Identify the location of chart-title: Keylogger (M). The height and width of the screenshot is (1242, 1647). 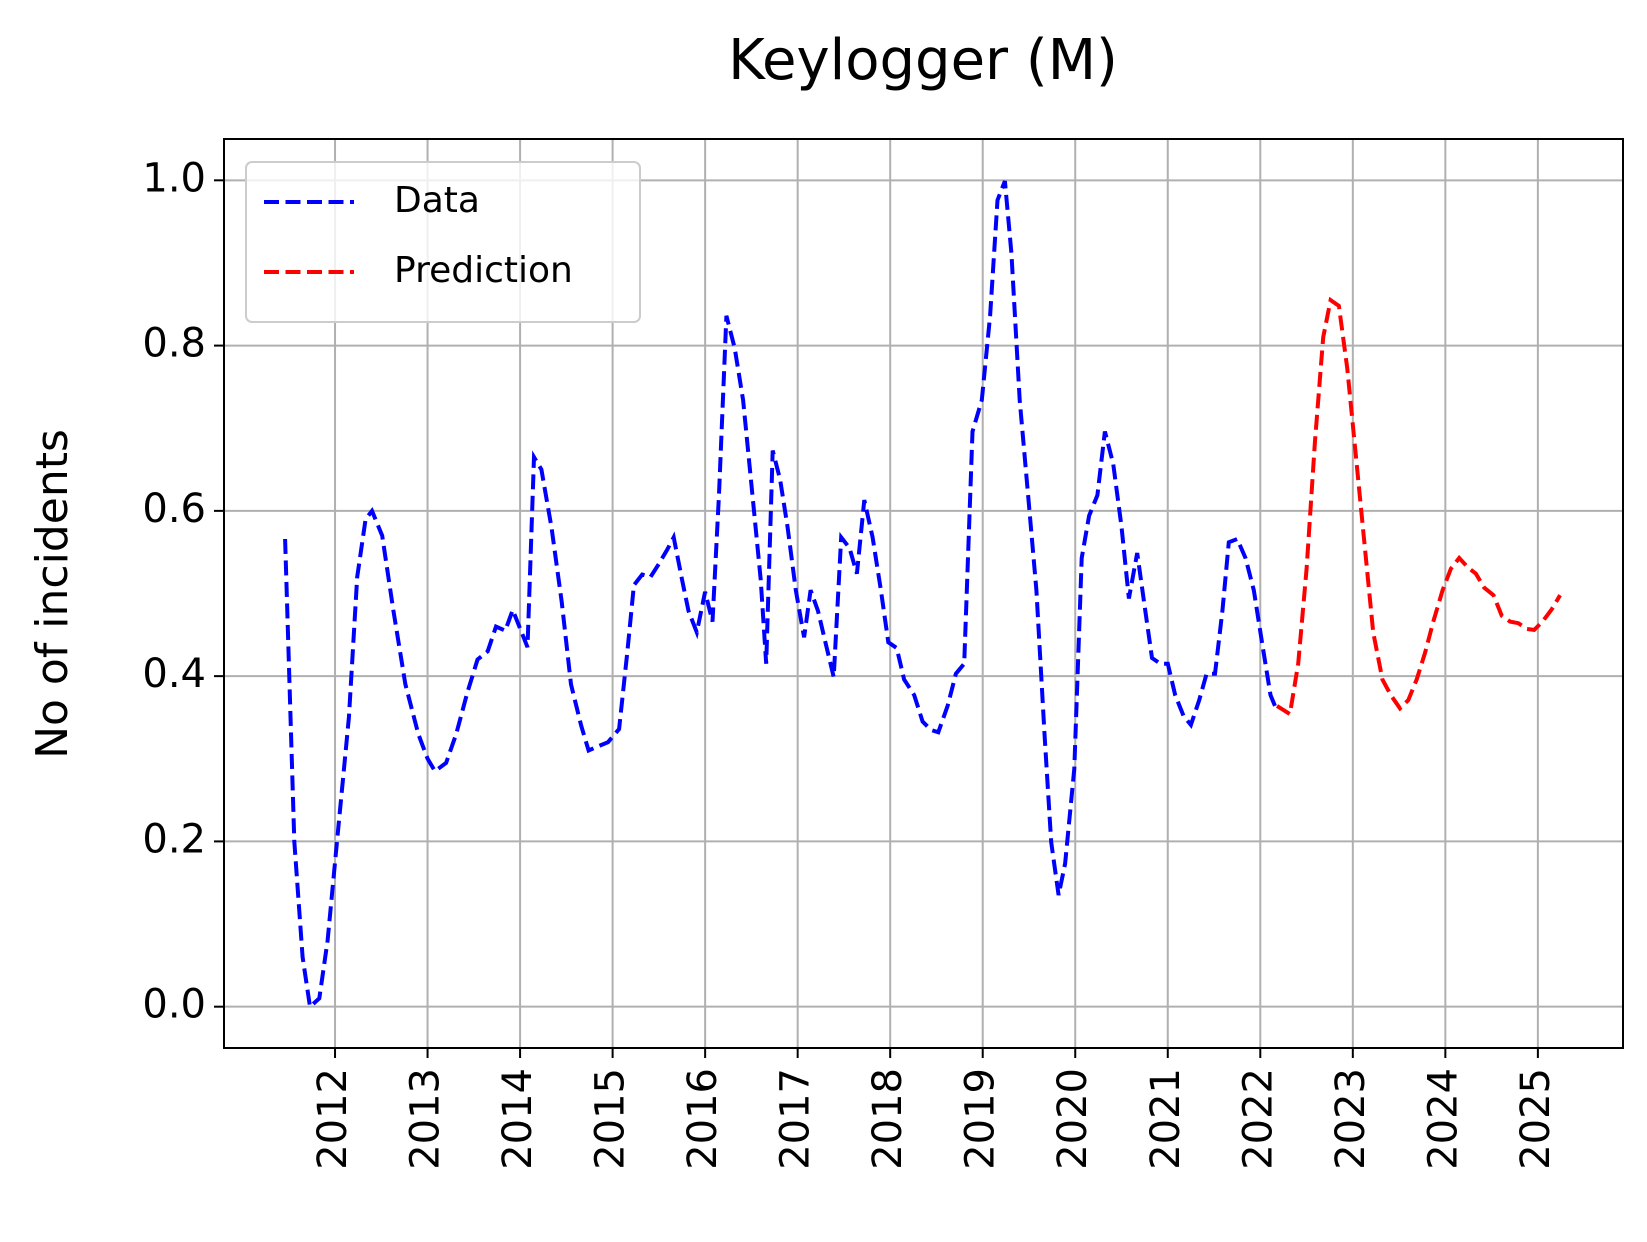
(923, 60).